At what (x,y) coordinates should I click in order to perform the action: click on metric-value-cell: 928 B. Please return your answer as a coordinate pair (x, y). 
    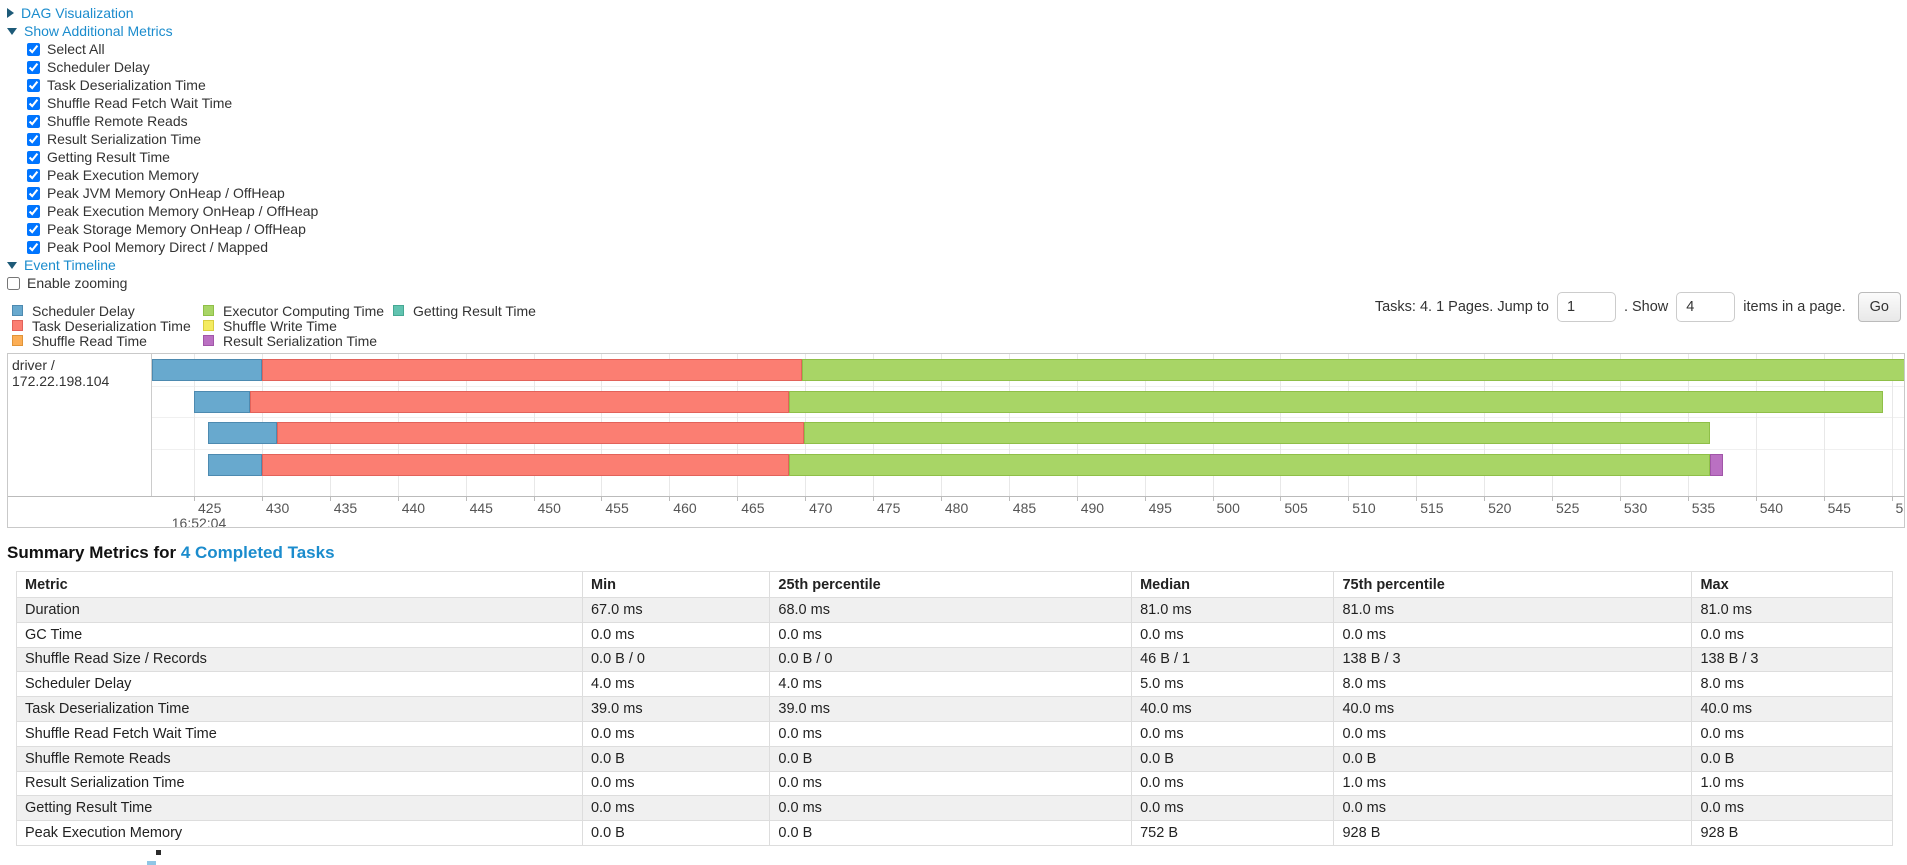
    Looking at the image, I should click on (1513, 833).